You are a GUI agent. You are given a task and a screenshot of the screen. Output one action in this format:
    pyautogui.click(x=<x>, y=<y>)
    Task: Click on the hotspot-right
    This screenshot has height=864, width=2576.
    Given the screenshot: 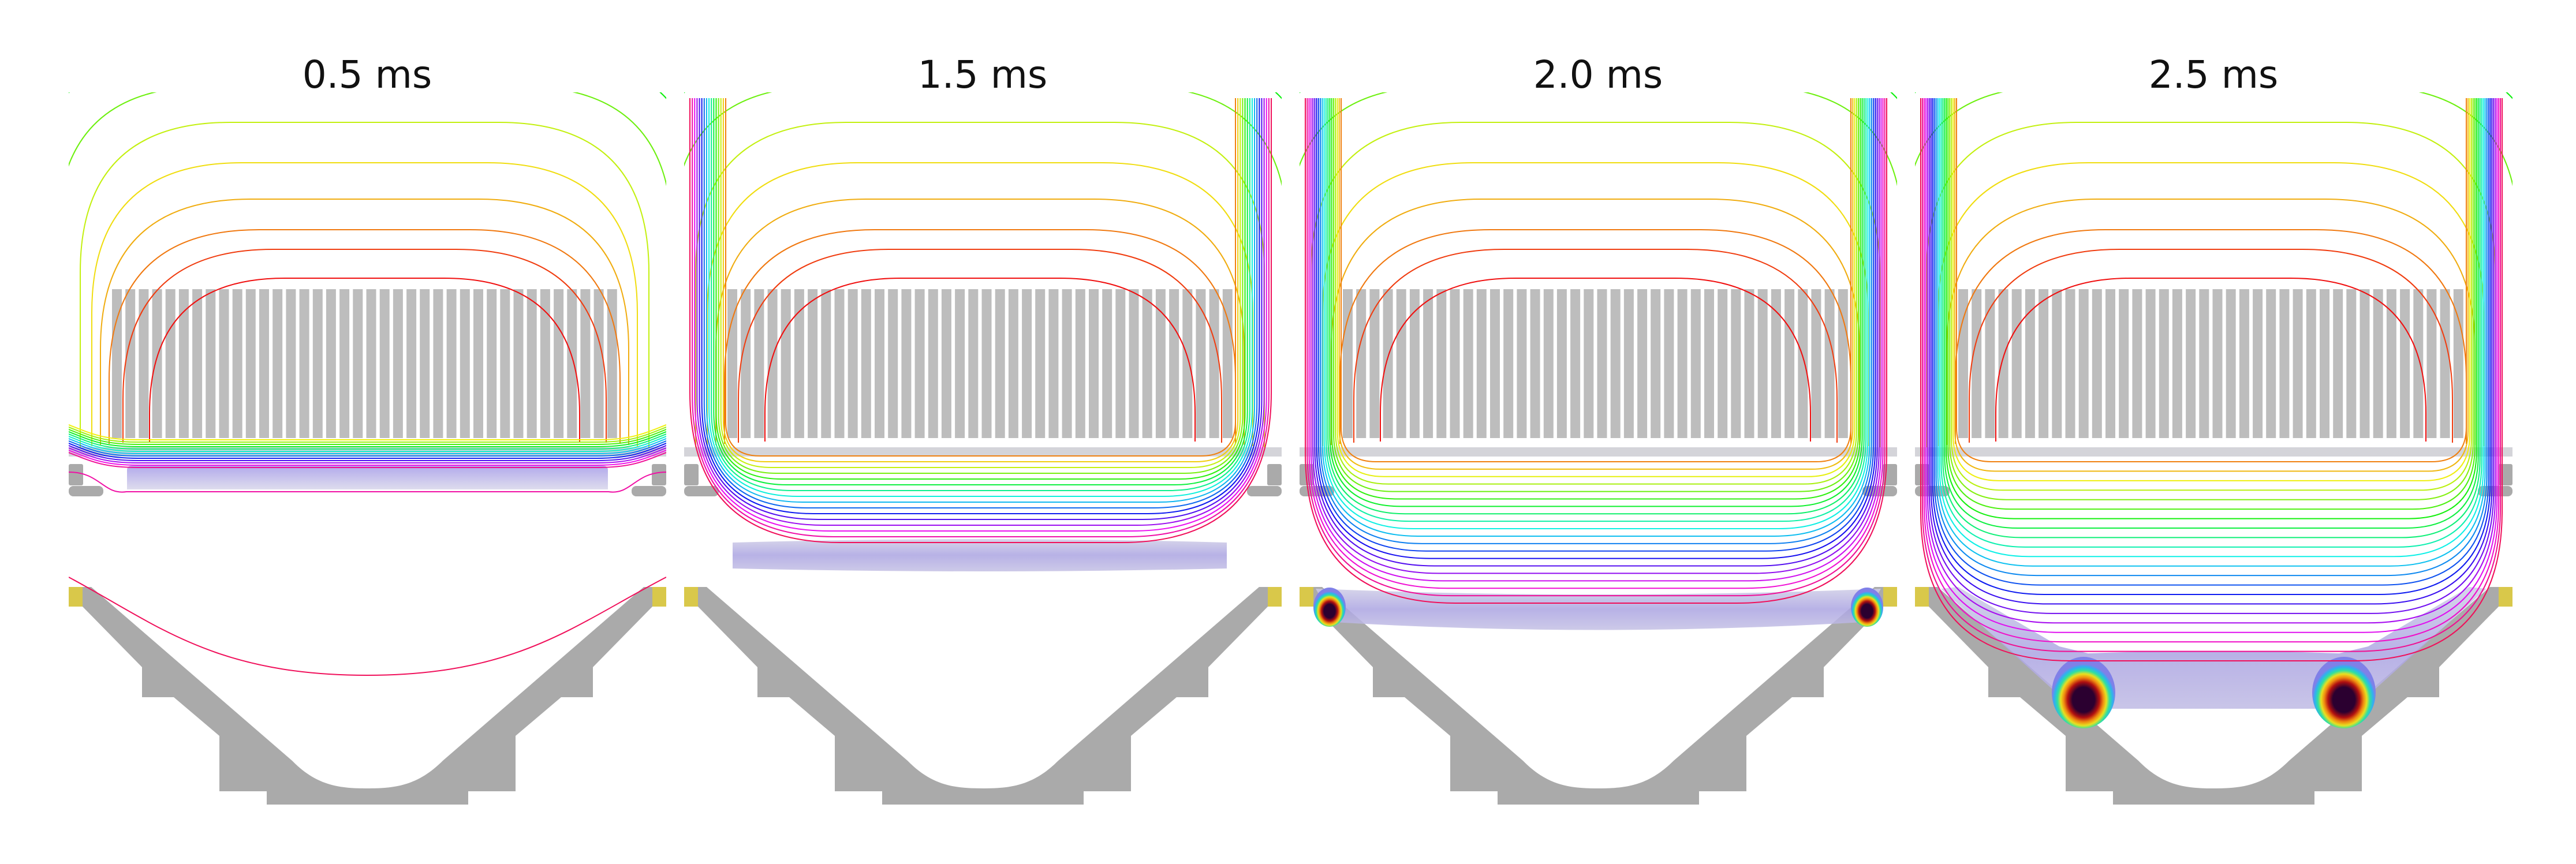 What is the action you would take?
    pyautogui.click(x=1867, y=607)
    